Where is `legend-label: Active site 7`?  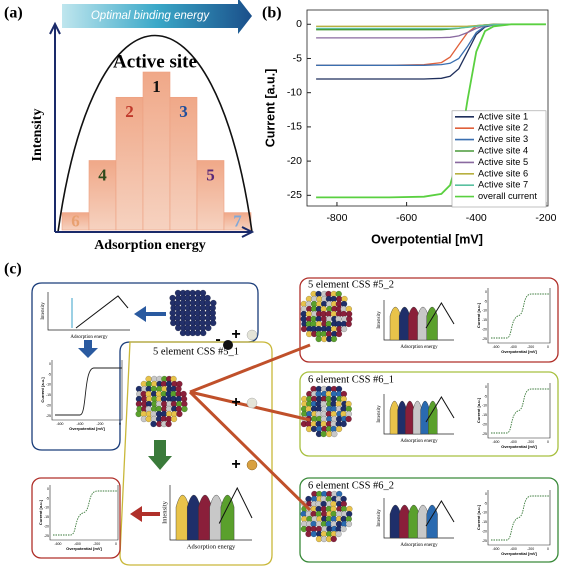 legend-label: Active site 7 is located at coordinates (503, 185).